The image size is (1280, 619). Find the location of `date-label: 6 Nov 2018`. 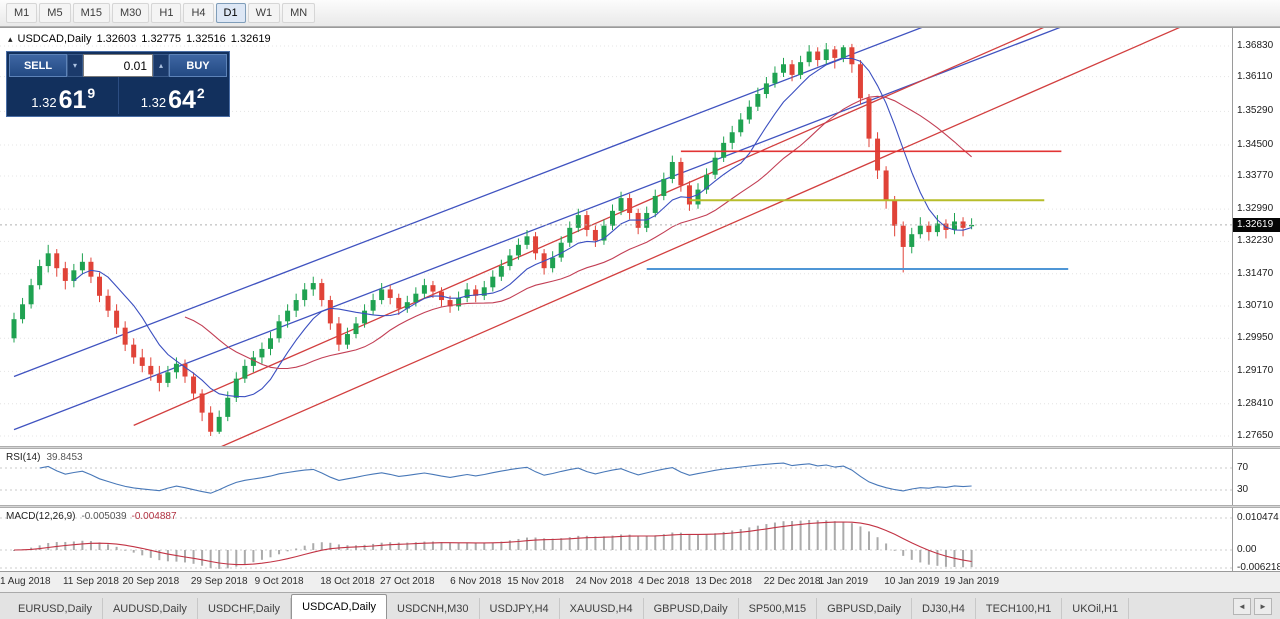

date-label: 6 Nov 2018 is located at coordinates (476, 581).